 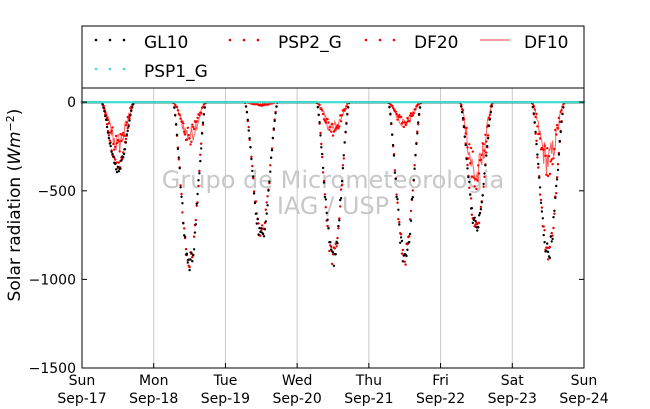 I want to click on legend-entry-df20: DF20, so click(x=411, y=43).